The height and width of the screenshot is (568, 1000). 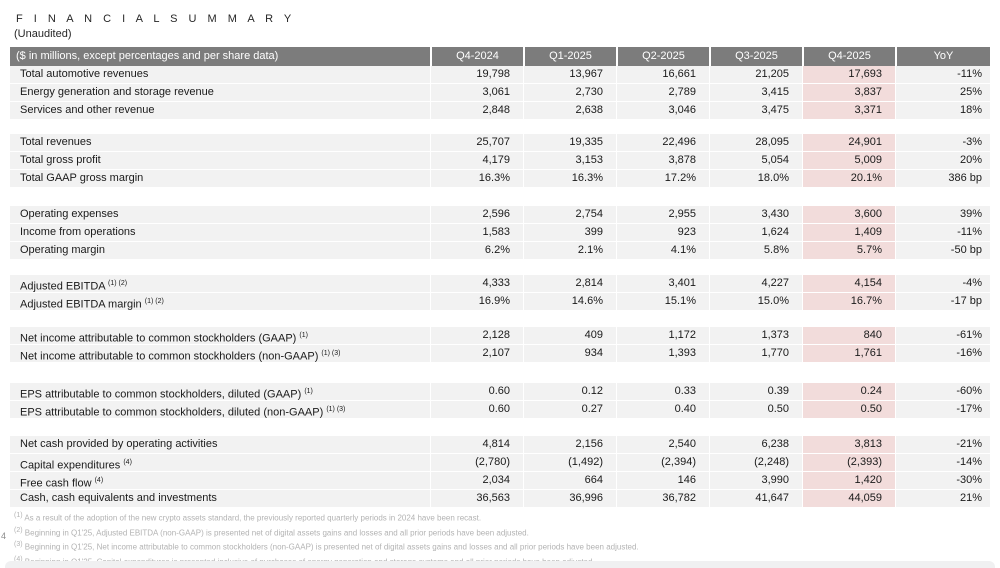 What do you see at coordinates (118, 283) in the screenshot?
I see `footnote-marker: (1) (2)` at bounding box center [118, 283].